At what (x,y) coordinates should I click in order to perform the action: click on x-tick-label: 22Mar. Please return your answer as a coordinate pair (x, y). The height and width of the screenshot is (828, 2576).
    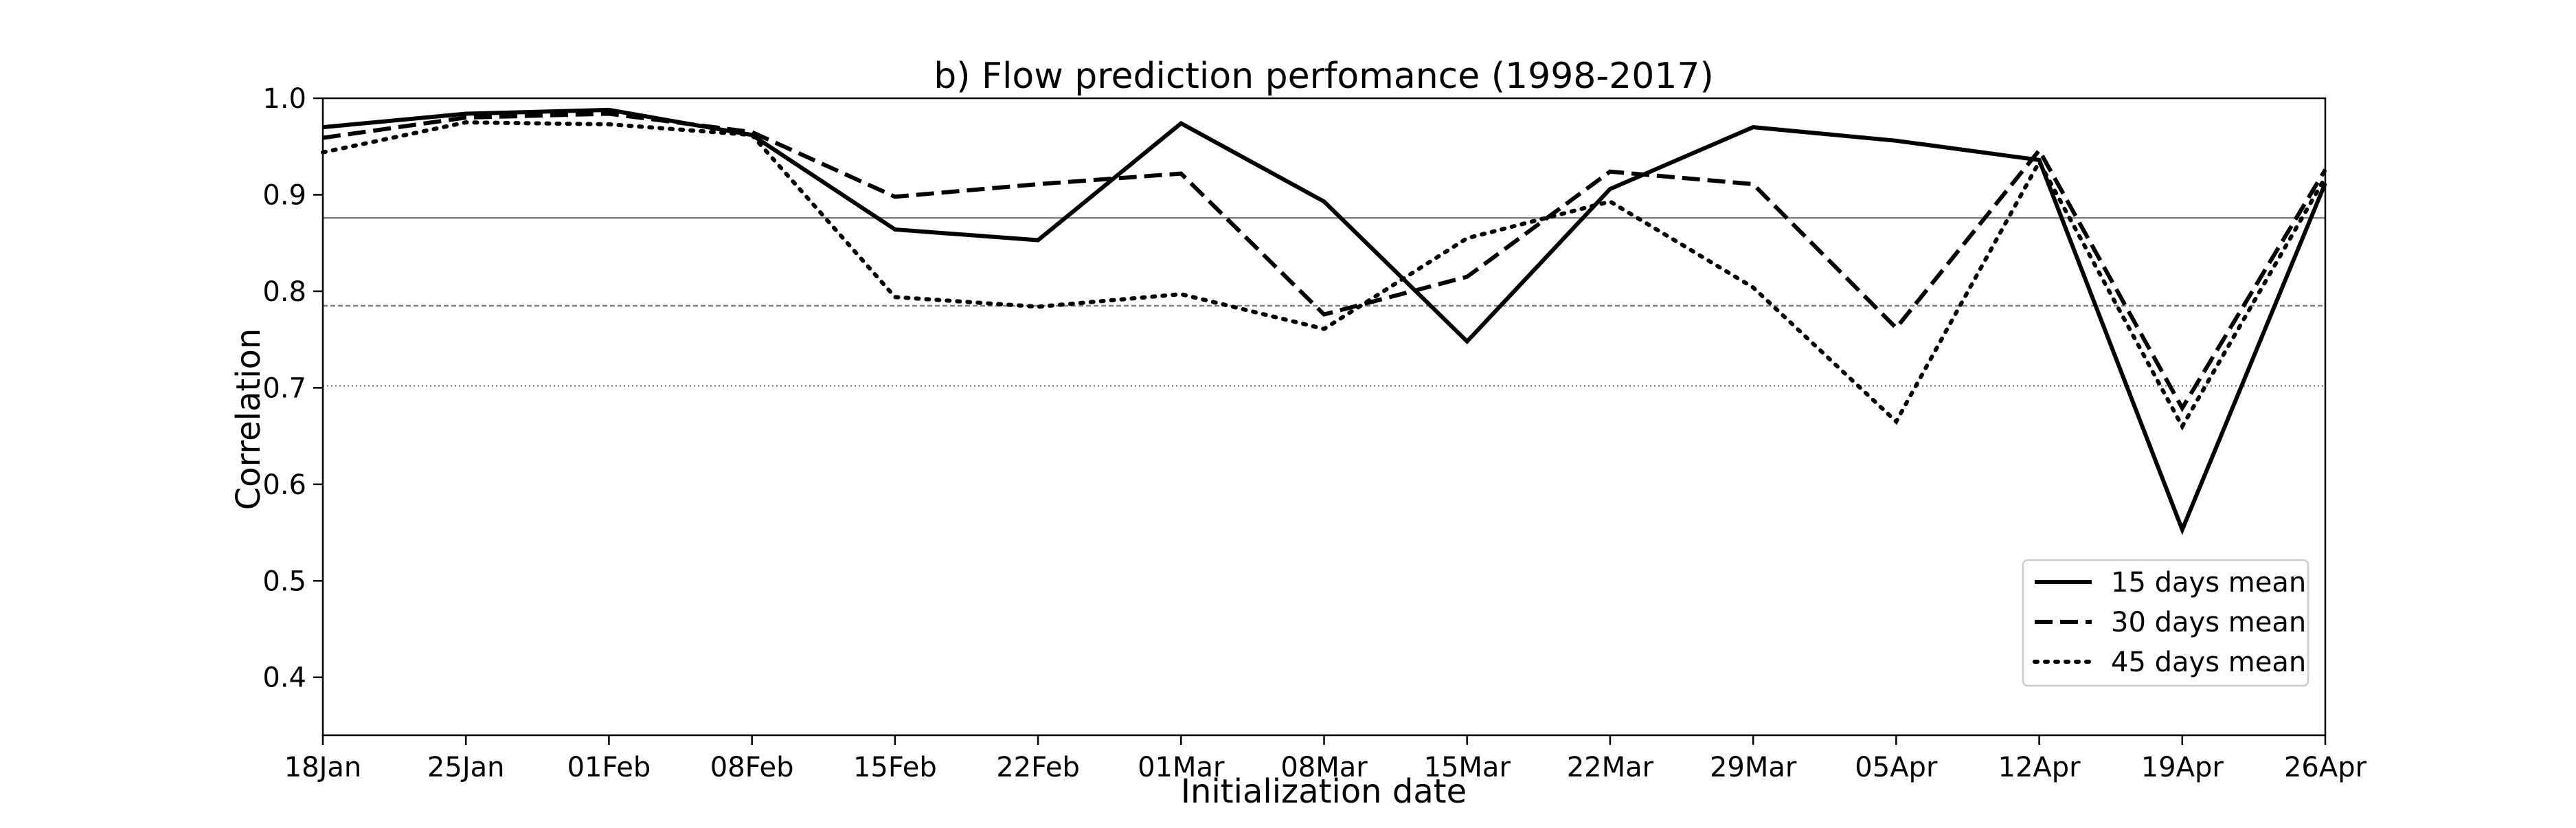
    Looking at the image, I should click on (1610, 767).